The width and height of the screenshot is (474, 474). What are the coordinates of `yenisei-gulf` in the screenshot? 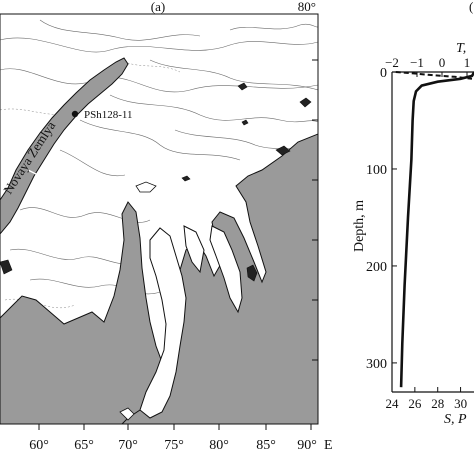 It's located at (226, 269).